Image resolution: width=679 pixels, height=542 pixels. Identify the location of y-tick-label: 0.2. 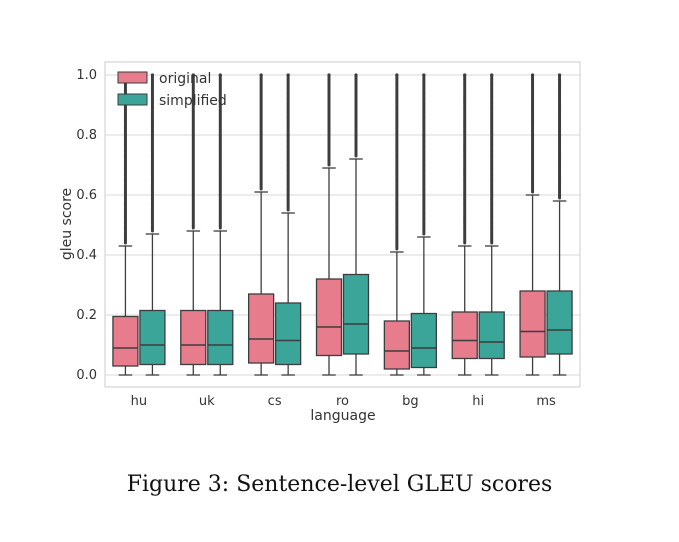
(86, 315).